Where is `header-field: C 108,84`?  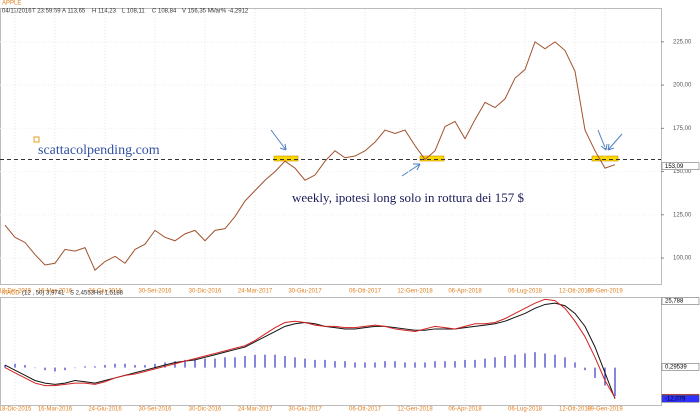 header-field: C 108,84 is located at coordinates (164, 12).